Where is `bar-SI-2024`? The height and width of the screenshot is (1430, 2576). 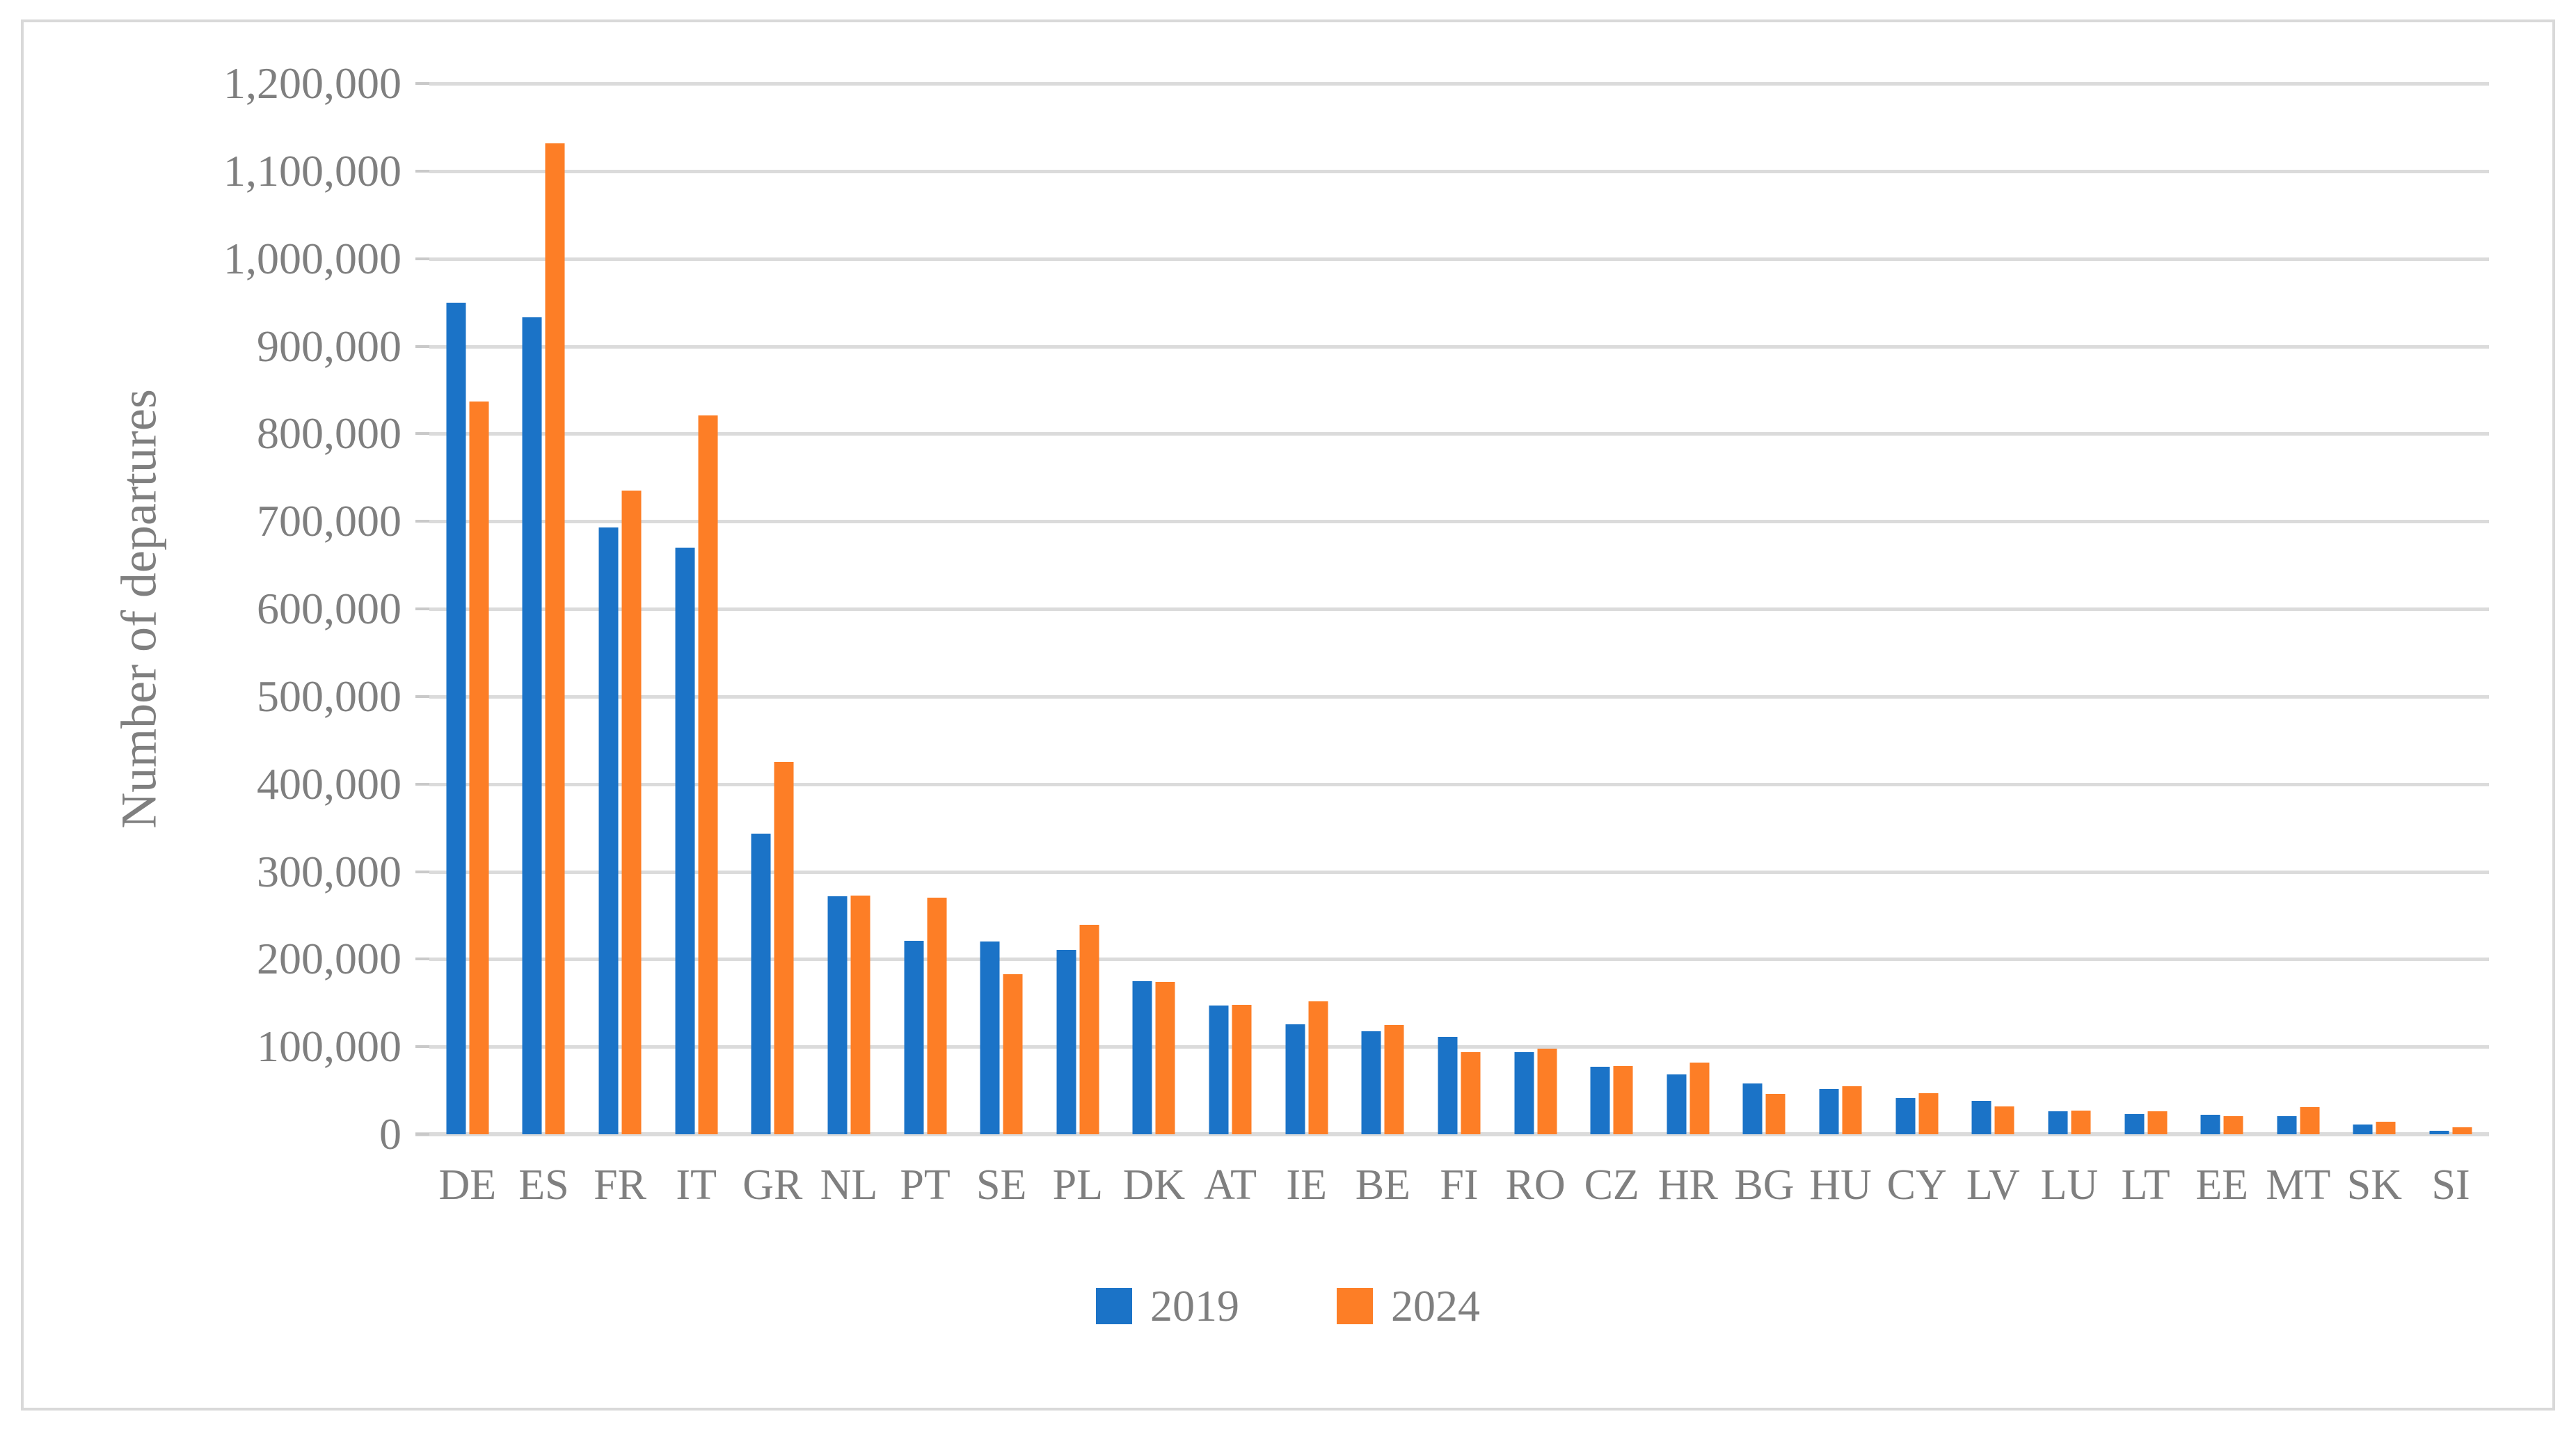 bar-SI-2024 is located at coordinates (2462, 1130).